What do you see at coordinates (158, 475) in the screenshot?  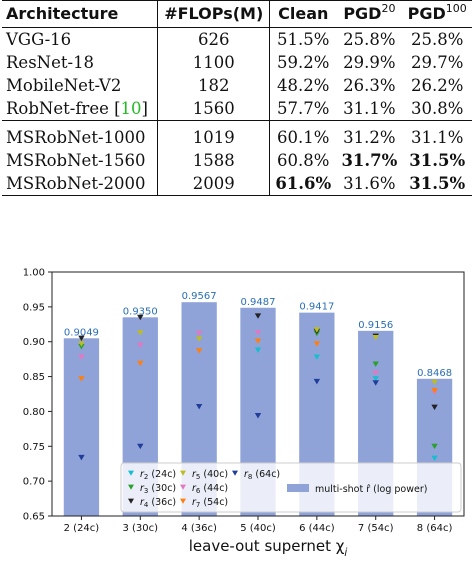 I see `legend-label-r2: r2 (24c)` at bounding box center [158, 475].